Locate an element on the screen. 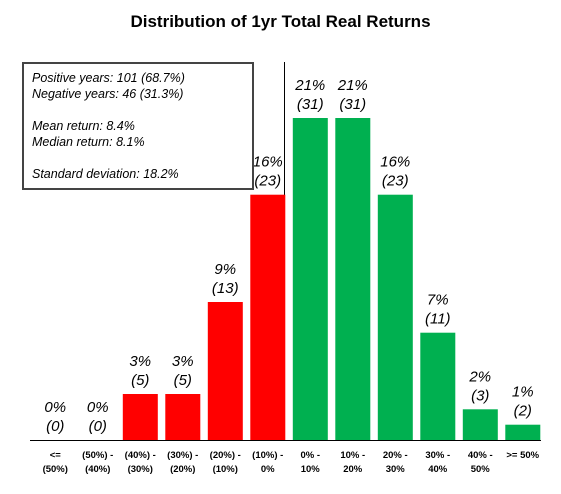 This screenshot has width=561, height=494. x-tick-label: <= (50%) is located at coordinates (55, 462).